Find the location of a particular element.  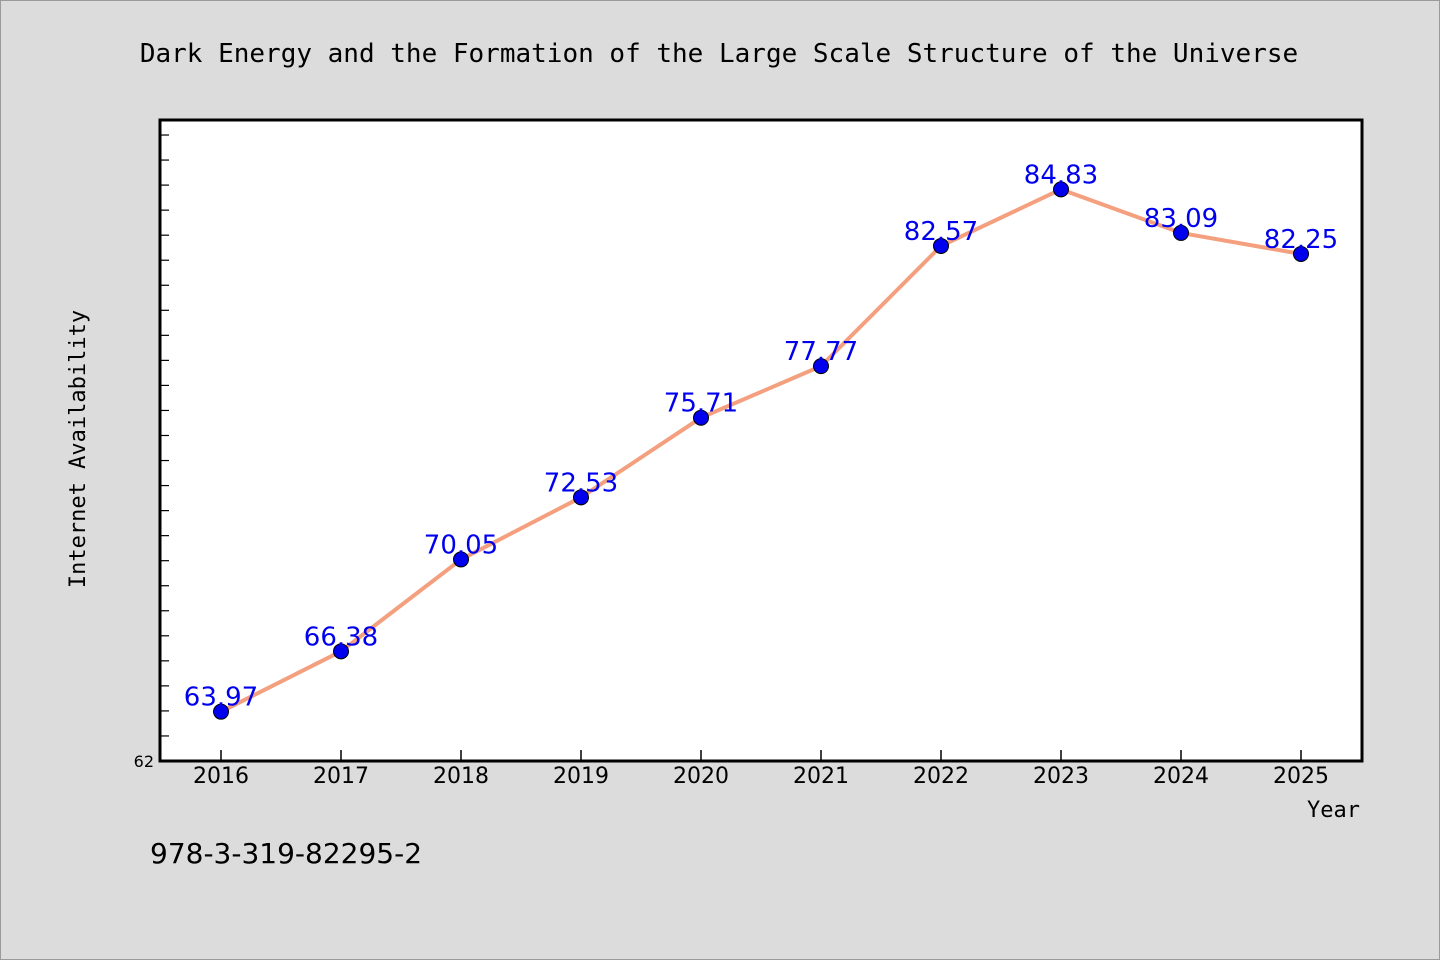

x-axis-label: Year is located at coordinates (1333, 810).